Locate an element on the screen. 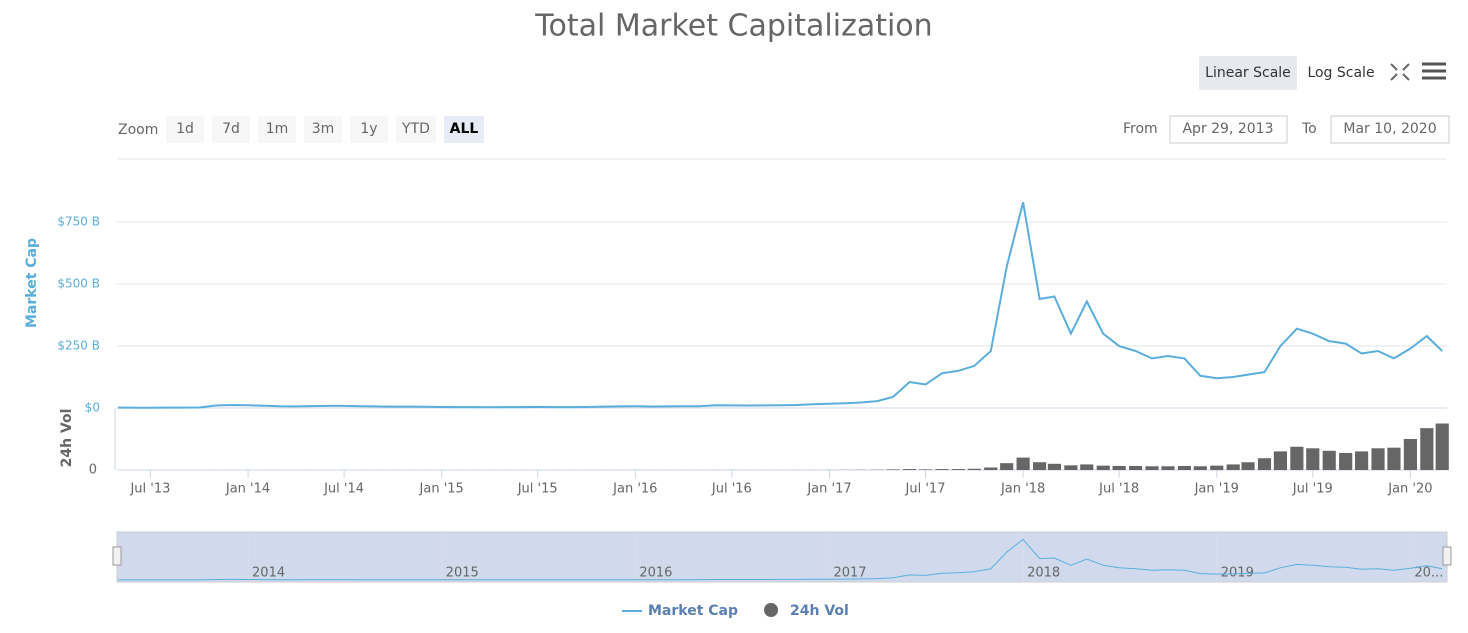 This screenshot has width=1468, height=633. y2-axis-title: 24h Vol is located at coordinates (67, 438).